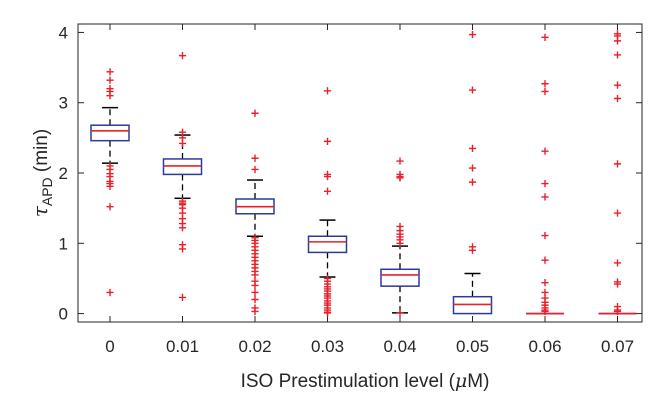 This screenshot has height=400, width=655. I want to click on x-tick-label: 0.07, so click(617, 346).